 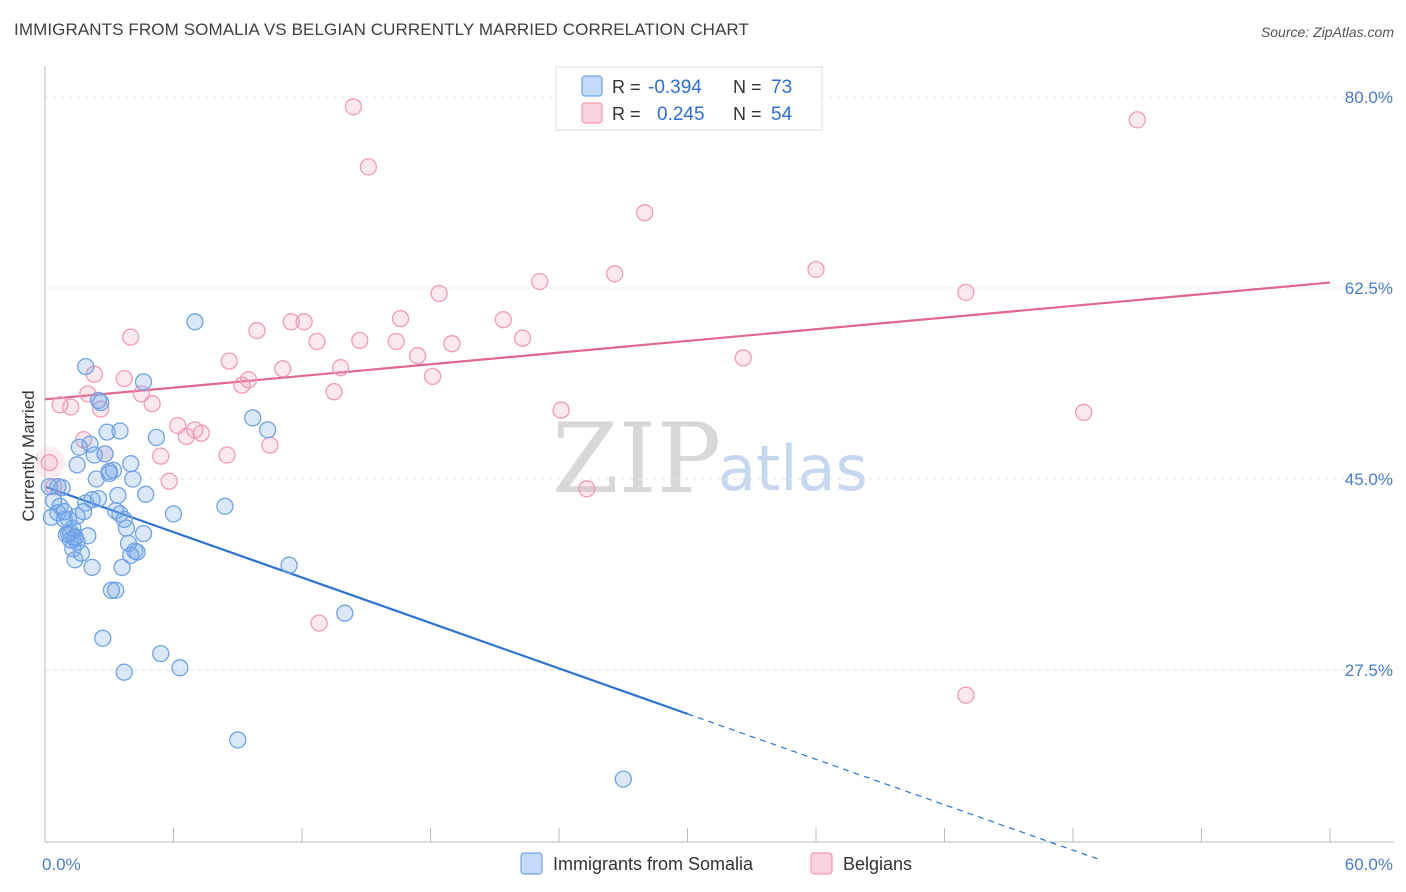 I want to click on legend-r-value-belgians: 0.245, so click(x=681, y=114).